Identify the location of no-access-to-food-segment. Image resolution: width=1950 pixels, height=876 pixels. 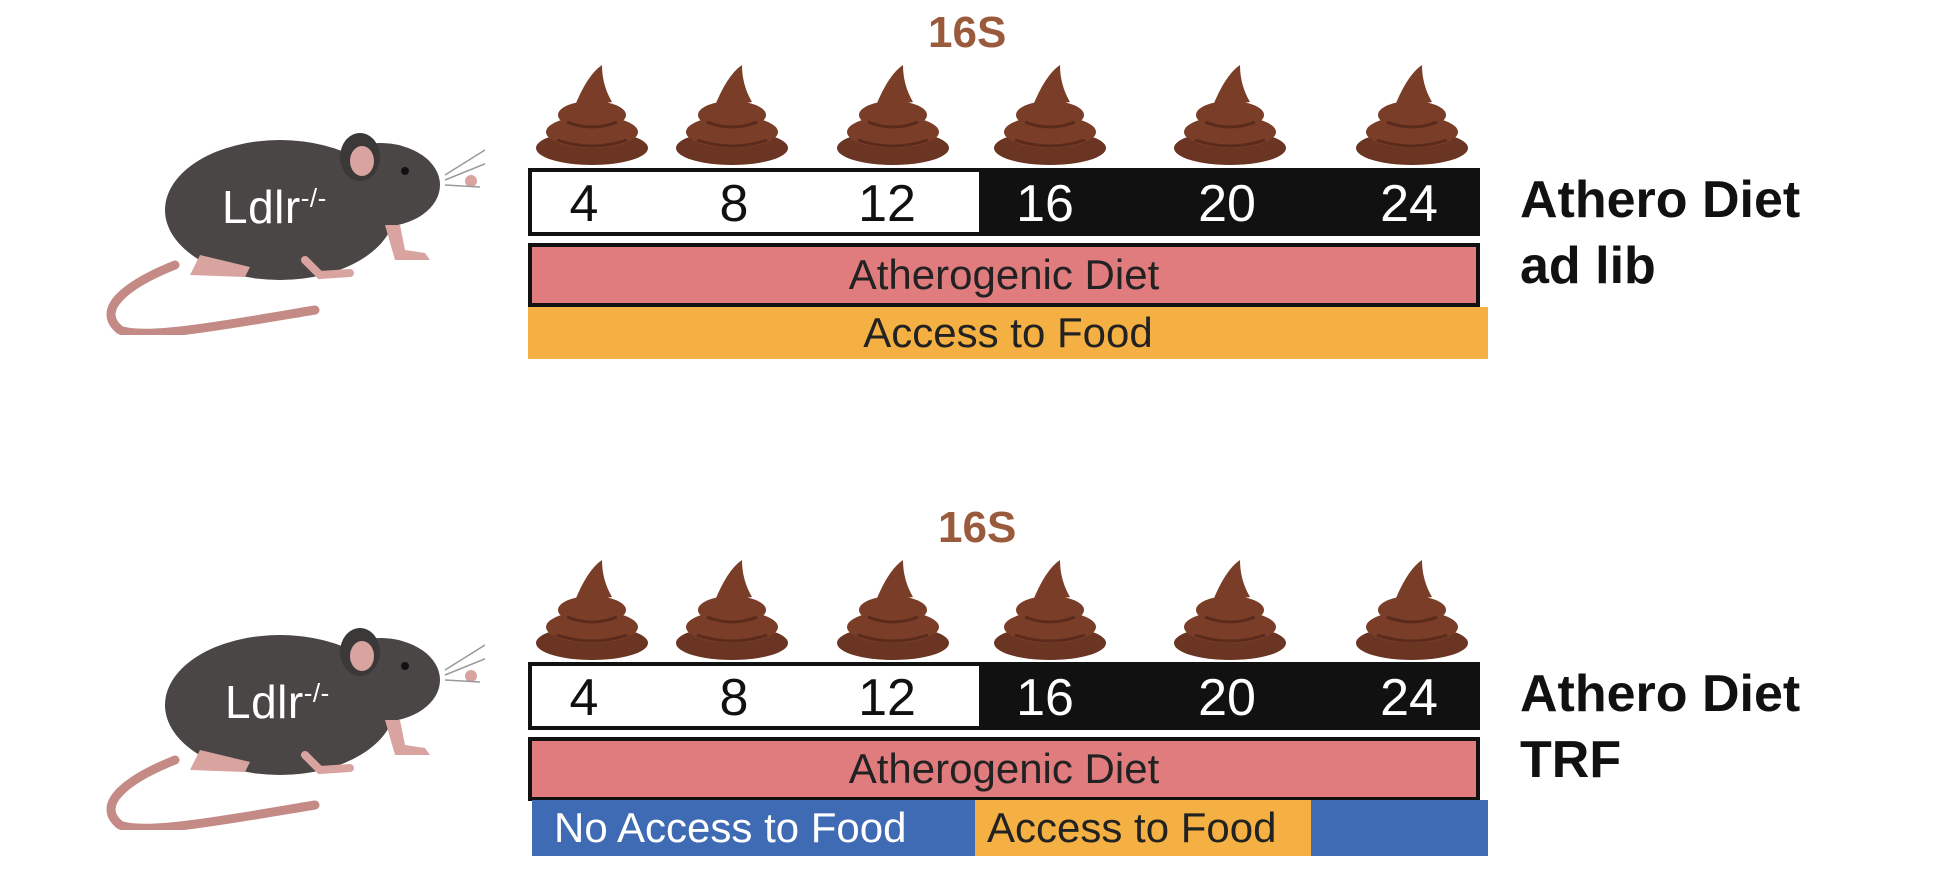
(1399, 828).